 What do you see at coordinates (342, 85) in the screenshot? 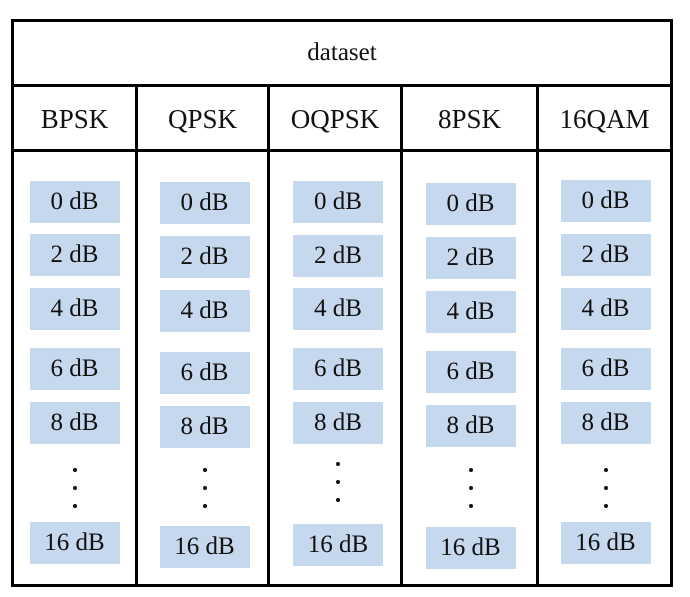
I see `title-divider` at bounding box center [342, 85].